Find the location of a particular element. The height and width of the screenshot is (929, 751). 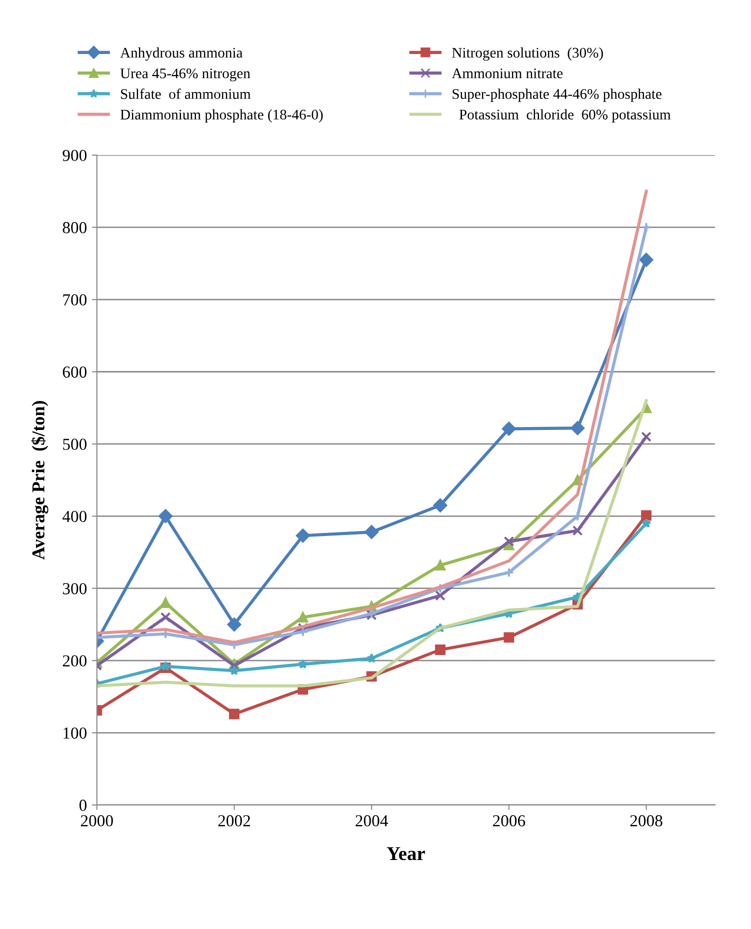

x-tick-label: 2000 is located at coordinates (96, 820).